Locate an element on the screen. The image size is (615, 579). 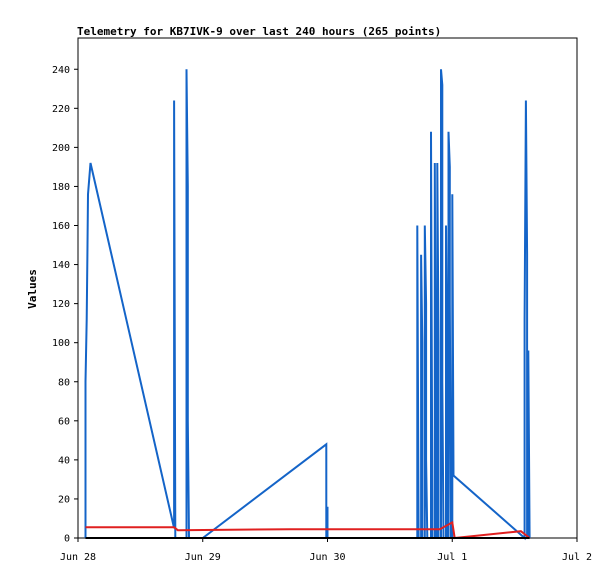
x-tick-label: Jun 29 is located at coordinates (203, 557).